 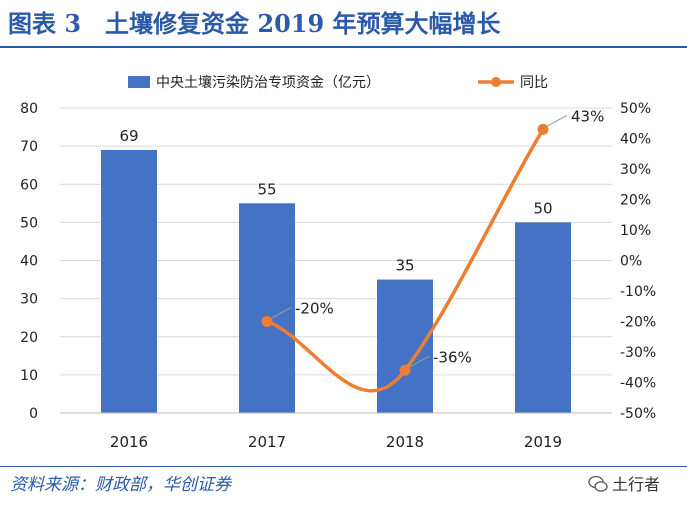 What do you see at coordinates (129, 442) in the screenshot?
I see `x-tick-label: 2016` at bounding box center [129, 442].